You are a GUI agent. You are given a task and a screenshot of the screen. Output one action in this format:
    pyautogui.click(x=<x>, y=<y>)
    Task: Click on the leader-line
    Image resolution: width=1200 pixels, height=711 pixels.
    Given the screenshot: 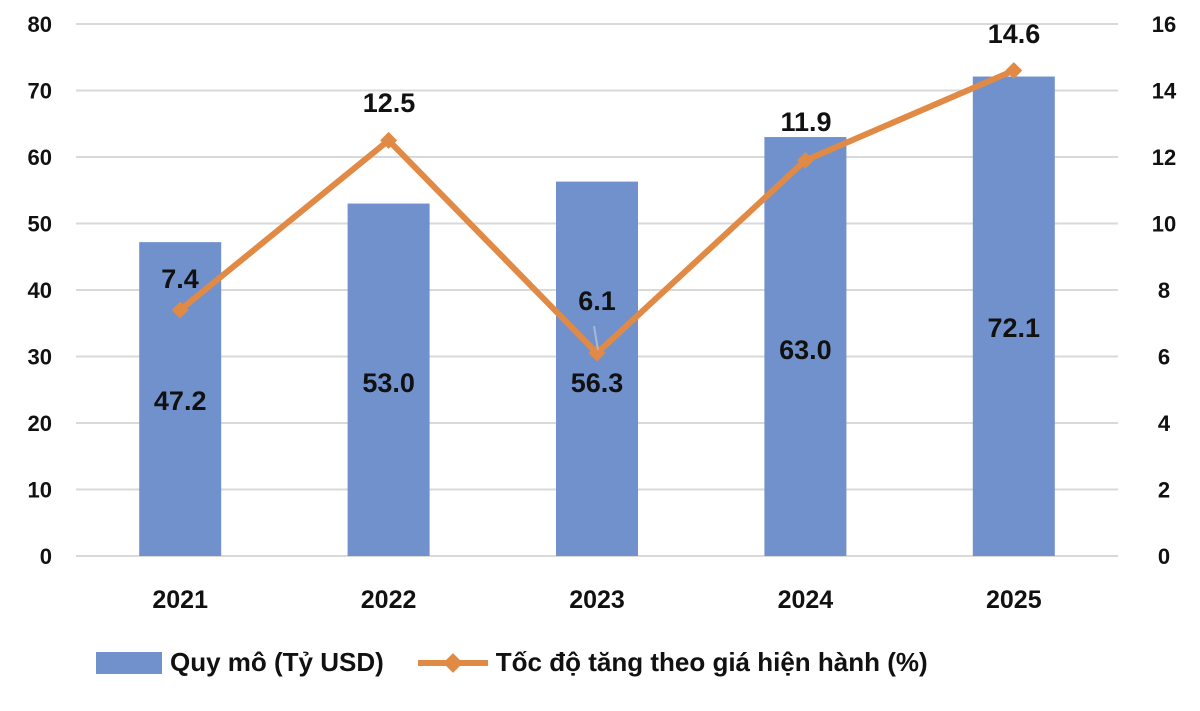 What is the action you would take?
    pyautogui.click(x=596, y=338)
    